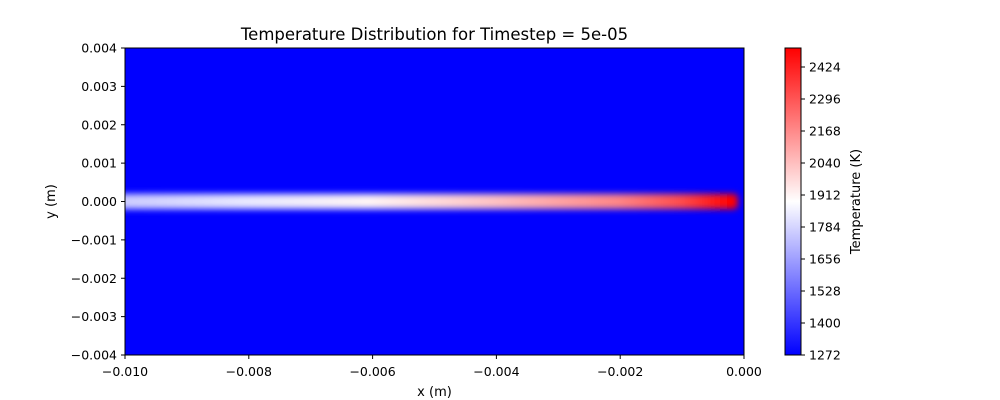 The height and width of the screenshot is (400, 1000). Describe the element at coordinates (496, 371) in the screenshot. I see `x-tick-label: −0.004` at that location.